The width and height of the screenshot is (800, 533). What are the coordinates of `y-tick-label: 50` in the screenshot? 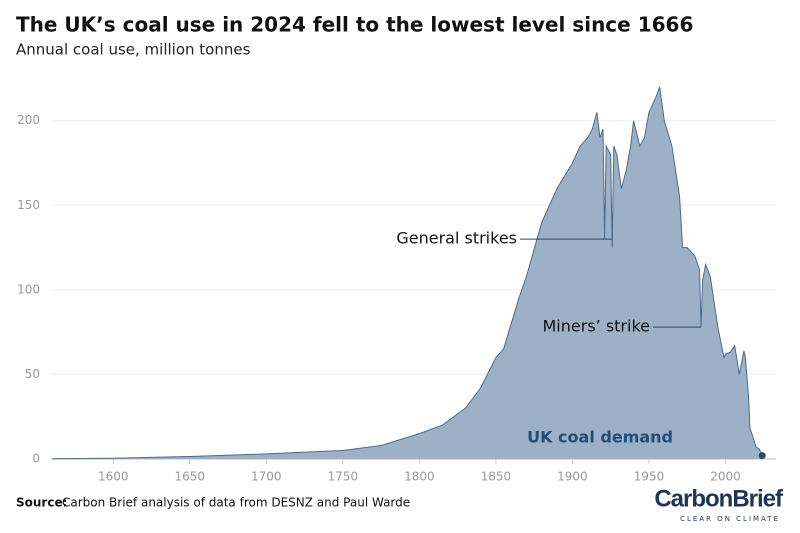 It's located at (32, 374).